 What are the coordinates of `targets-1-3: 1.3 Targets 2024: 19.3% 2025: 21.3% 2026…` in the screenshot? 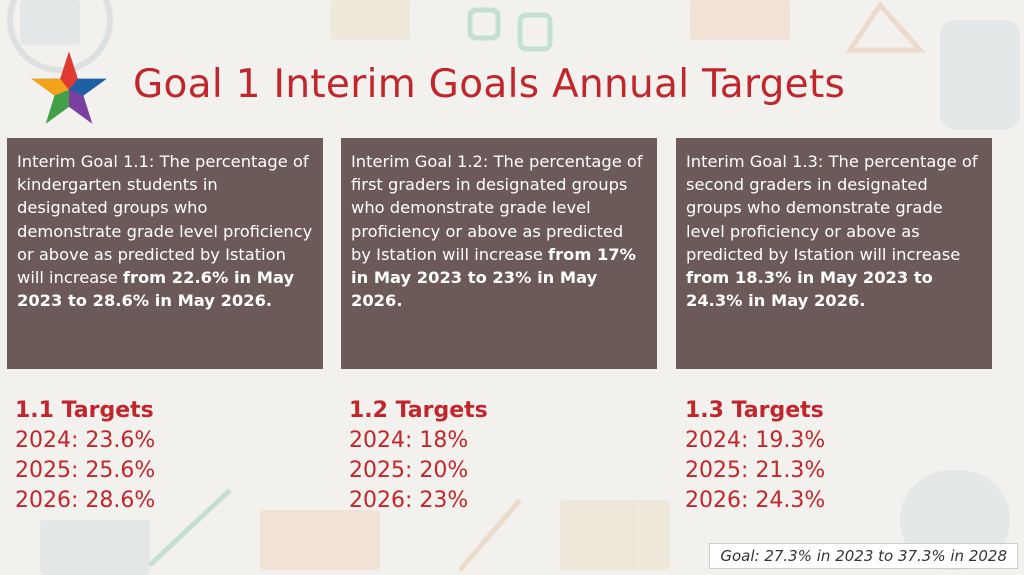 It's located at (755, 456).